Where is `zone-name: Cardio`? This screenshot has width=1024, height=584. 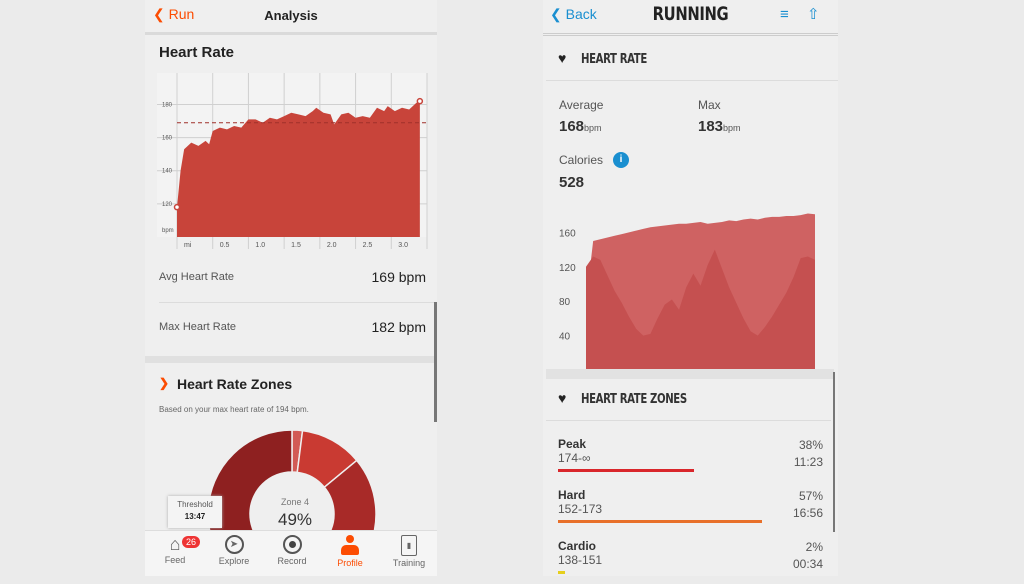
zone-name: Cardio is located at coordinates (577, 546).